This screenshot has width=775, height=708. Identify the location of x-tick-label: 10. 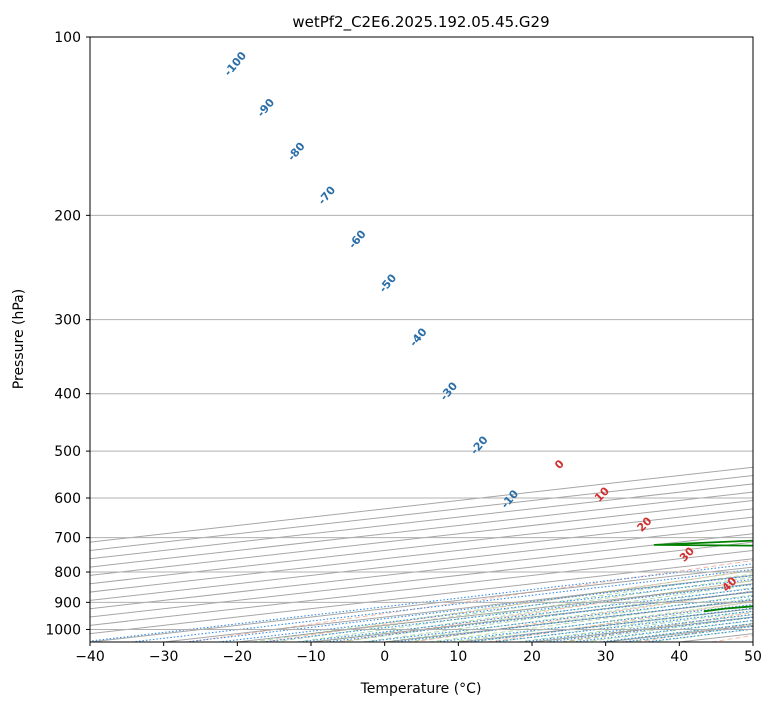
(458, 657).